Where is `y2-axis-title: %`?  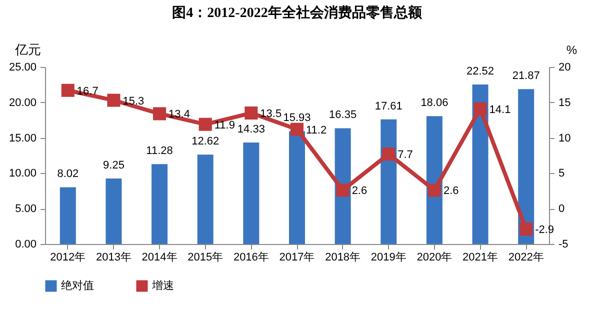
y2-axis-title: % is located at coordinates (572, 50).